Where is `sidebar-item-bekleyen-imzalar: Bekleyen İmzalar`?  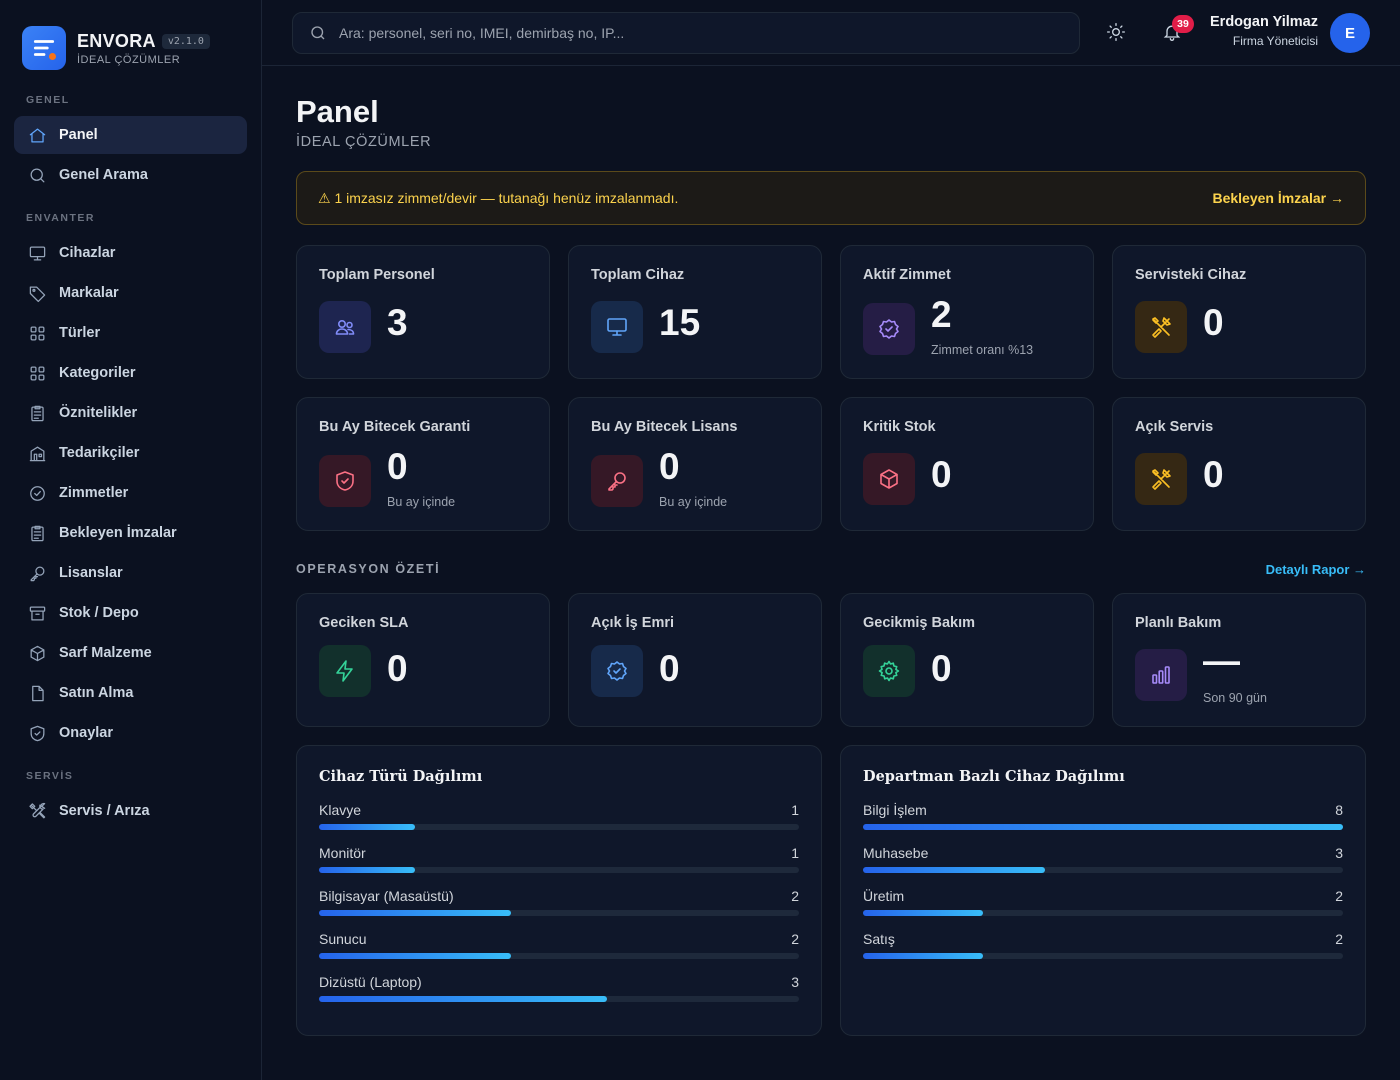
sidebar-item-bekleyen-imzalar: Bekleyen İmzalar is located at coordinates (130, 533).